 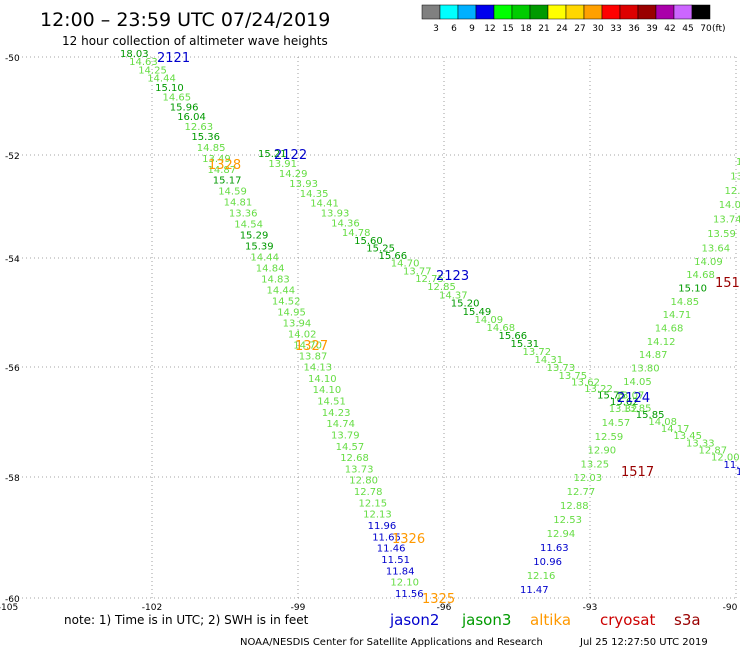 I want to click on lat-label: -50, so click(x=12, y=59).